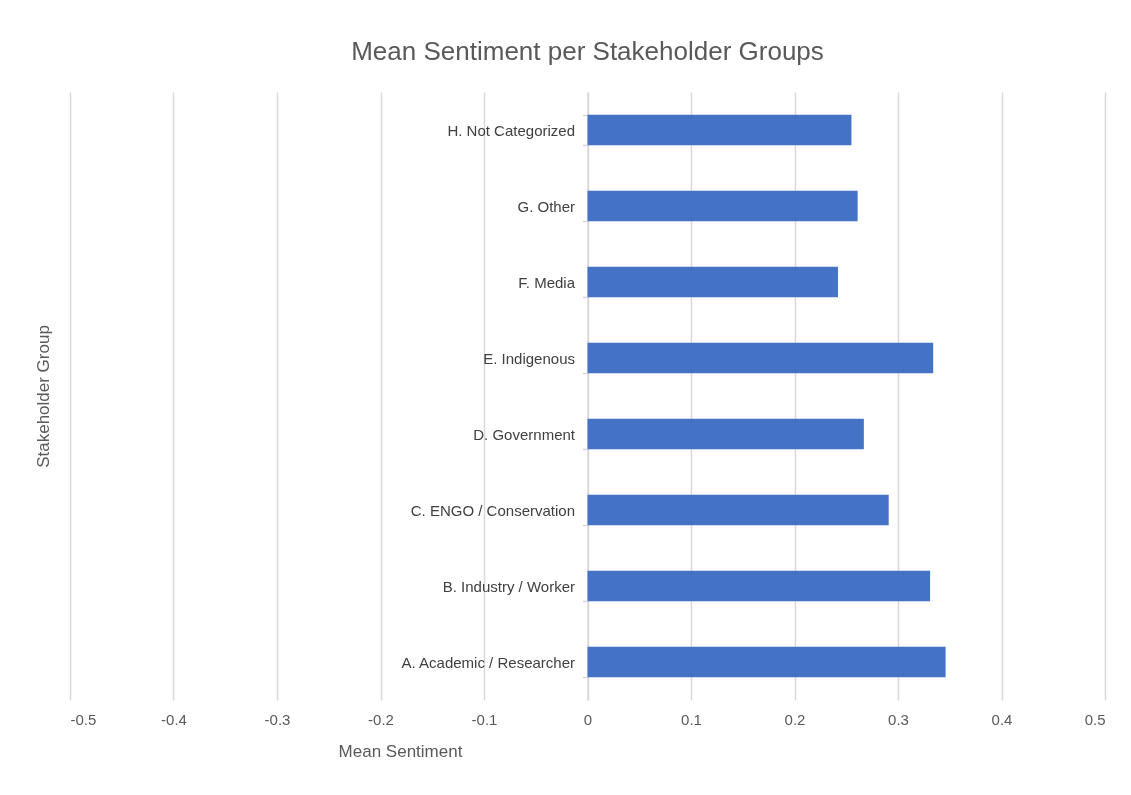  What do you see at coordinates (1095, 719) in the screenshot?
I see `x-tick-label: 0.5` at bounding box center [1095, 719].